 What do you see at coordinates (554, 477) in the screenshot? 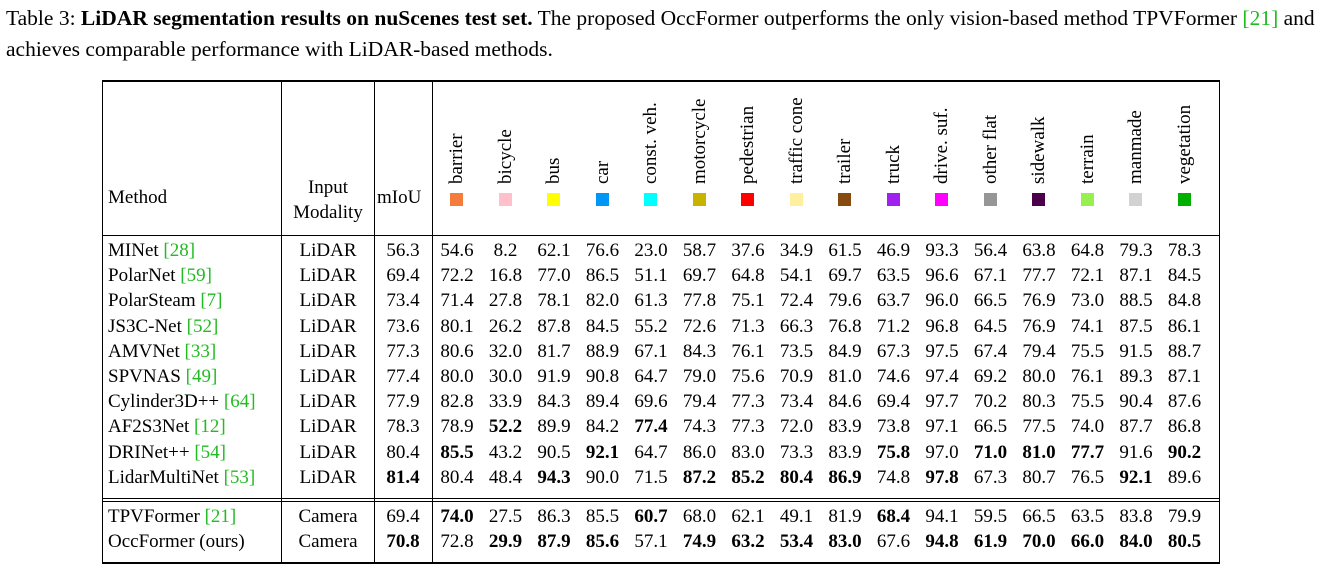
I see `cell-value: 94.3` at bounding box center [554, 477].